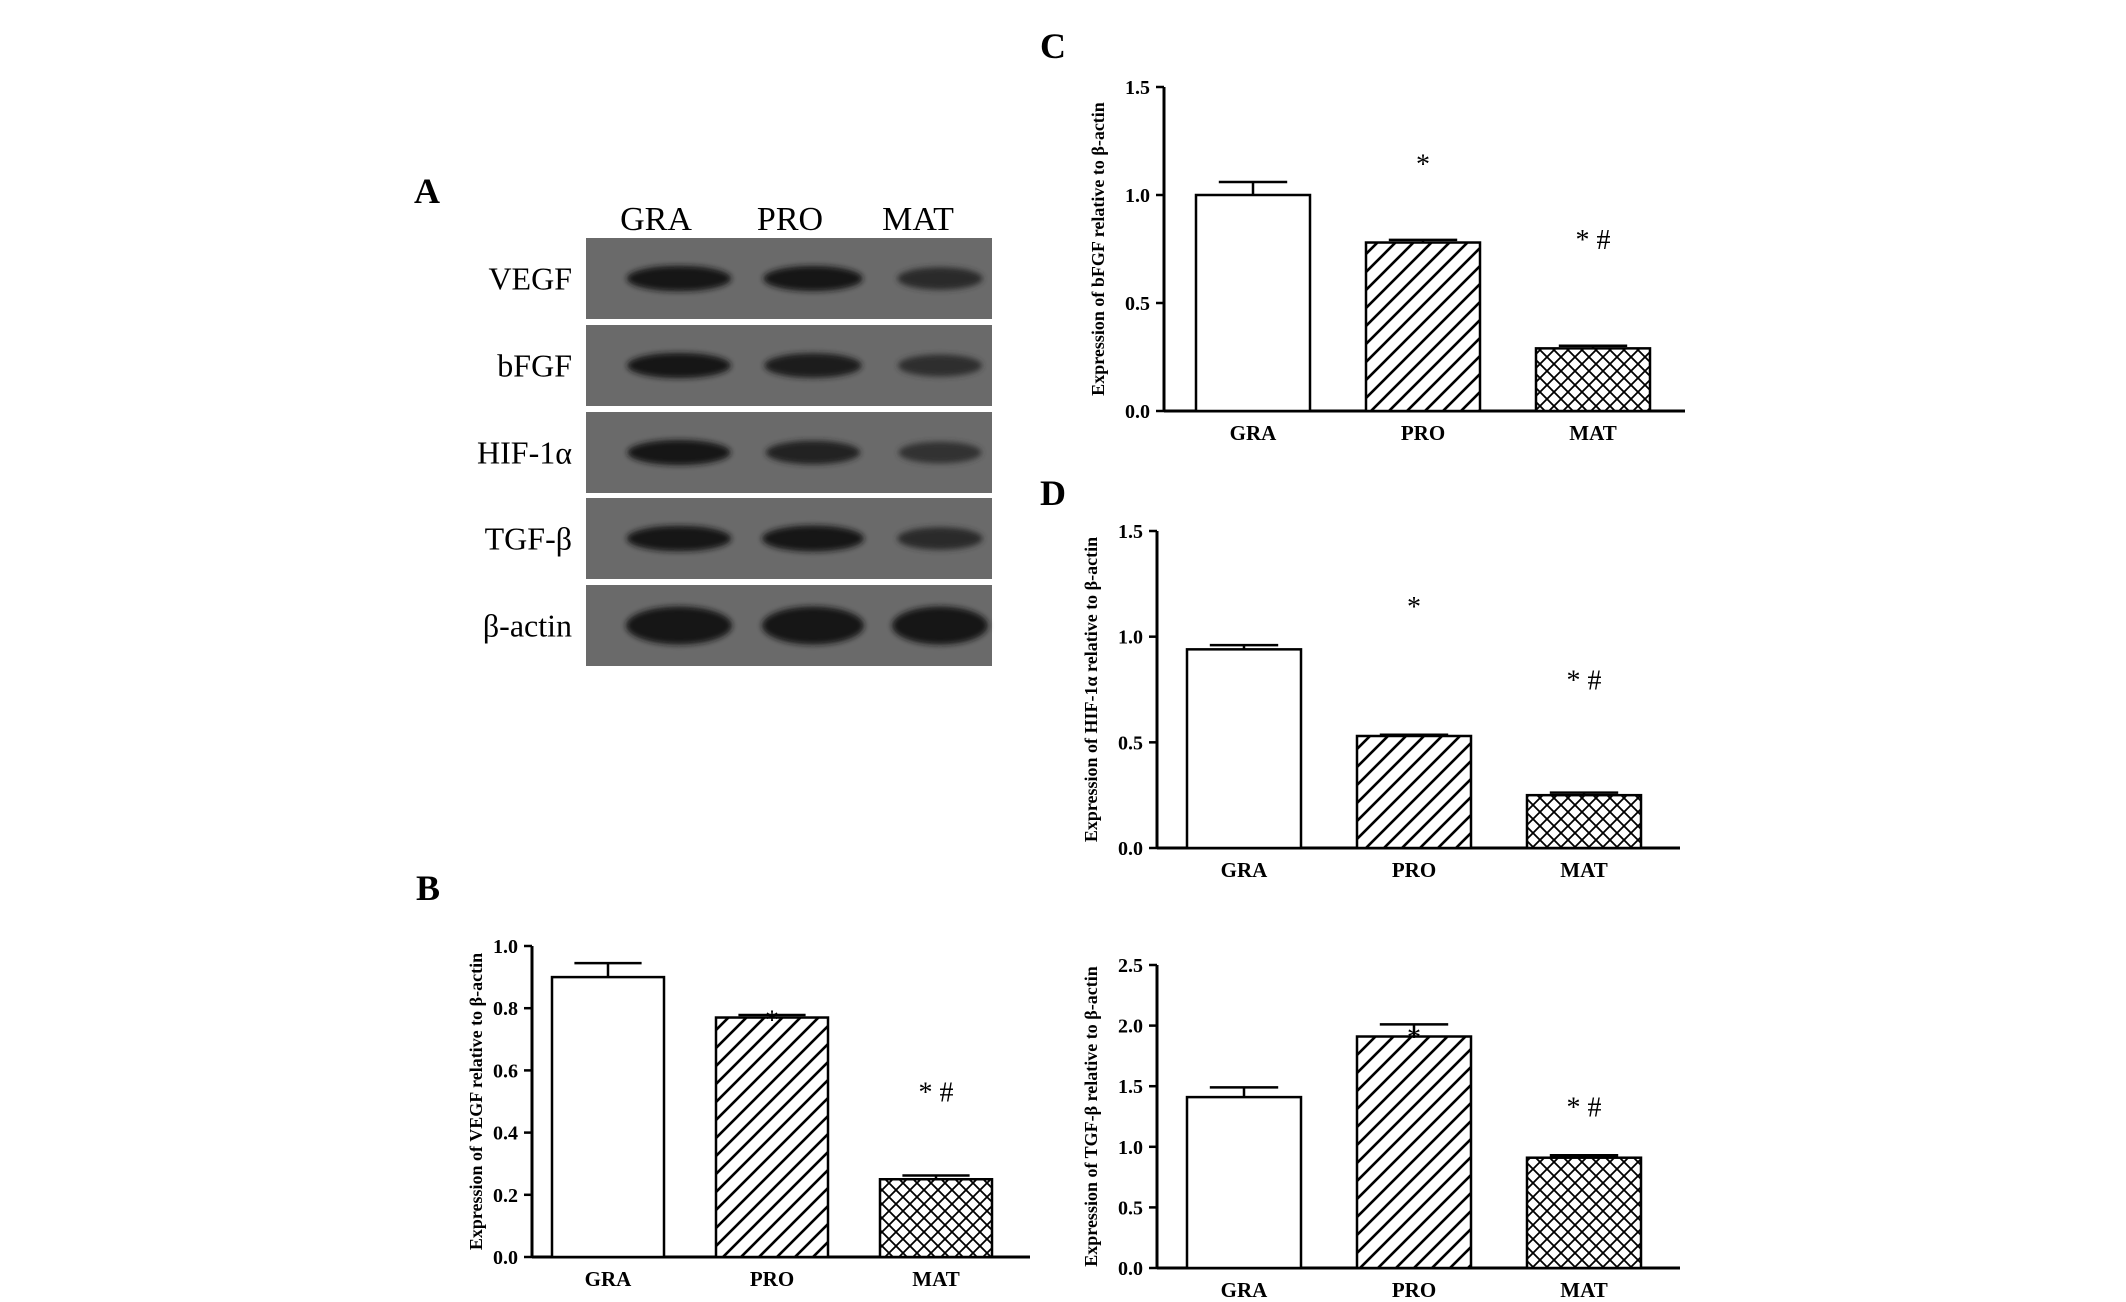 The height and width of the screenshot is (1302, 2126). I want to click on chart-2-y-tick-label: 0.0, so click(1130, 849).